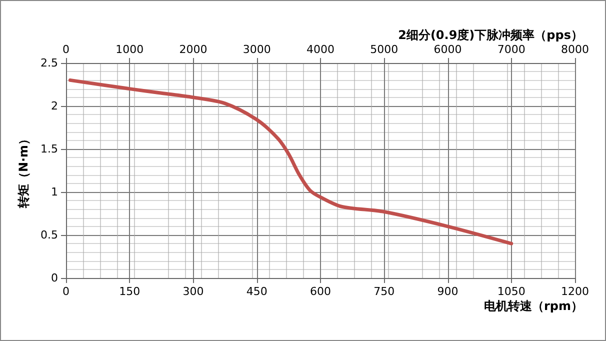  What do you see at coordinates (66, 49) in the screenshot?
I see `x2-tick-label: 0` at bounding box center [66, 49].